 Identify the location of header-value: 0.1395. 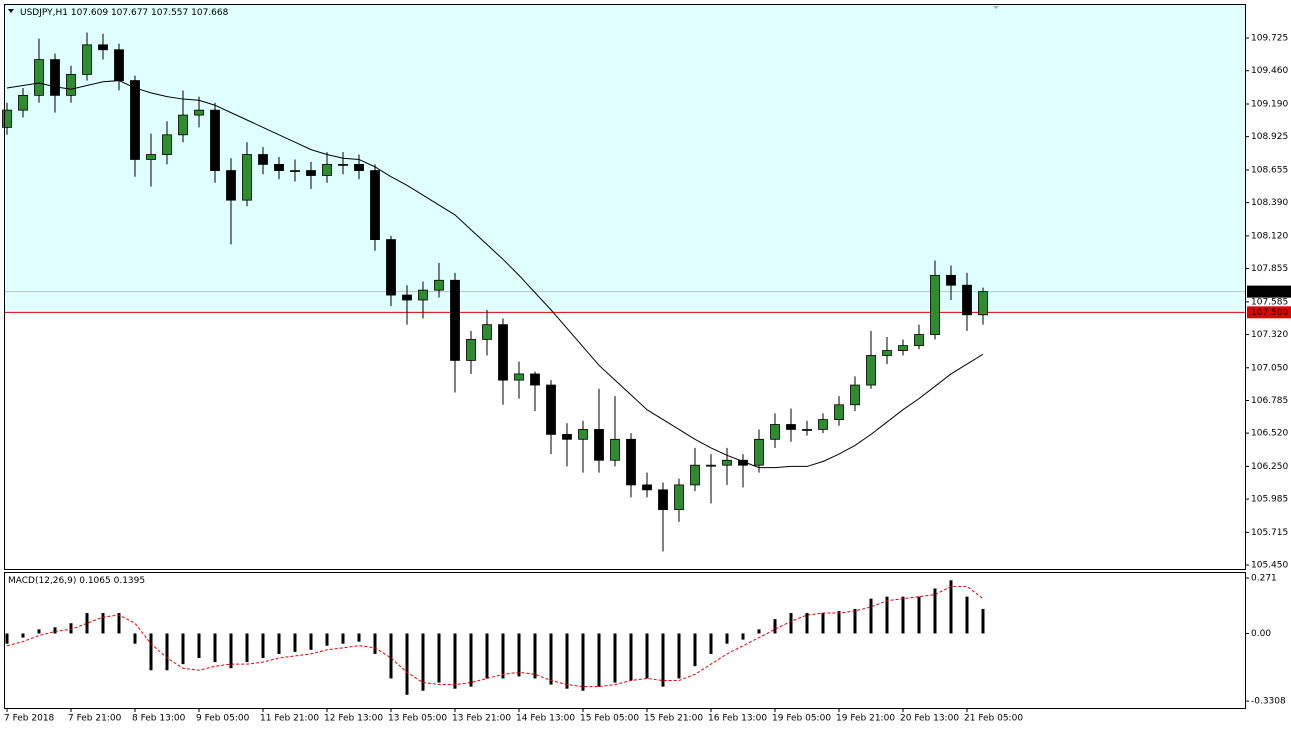
(130, 581).